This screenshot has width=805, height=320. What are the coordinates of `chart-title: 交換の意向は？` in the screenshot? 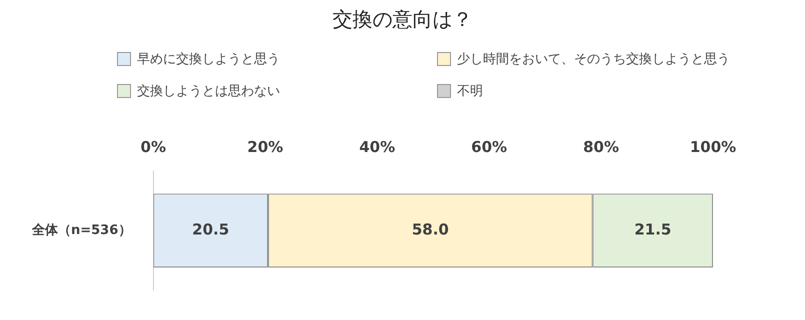 It's located at (403, 19).